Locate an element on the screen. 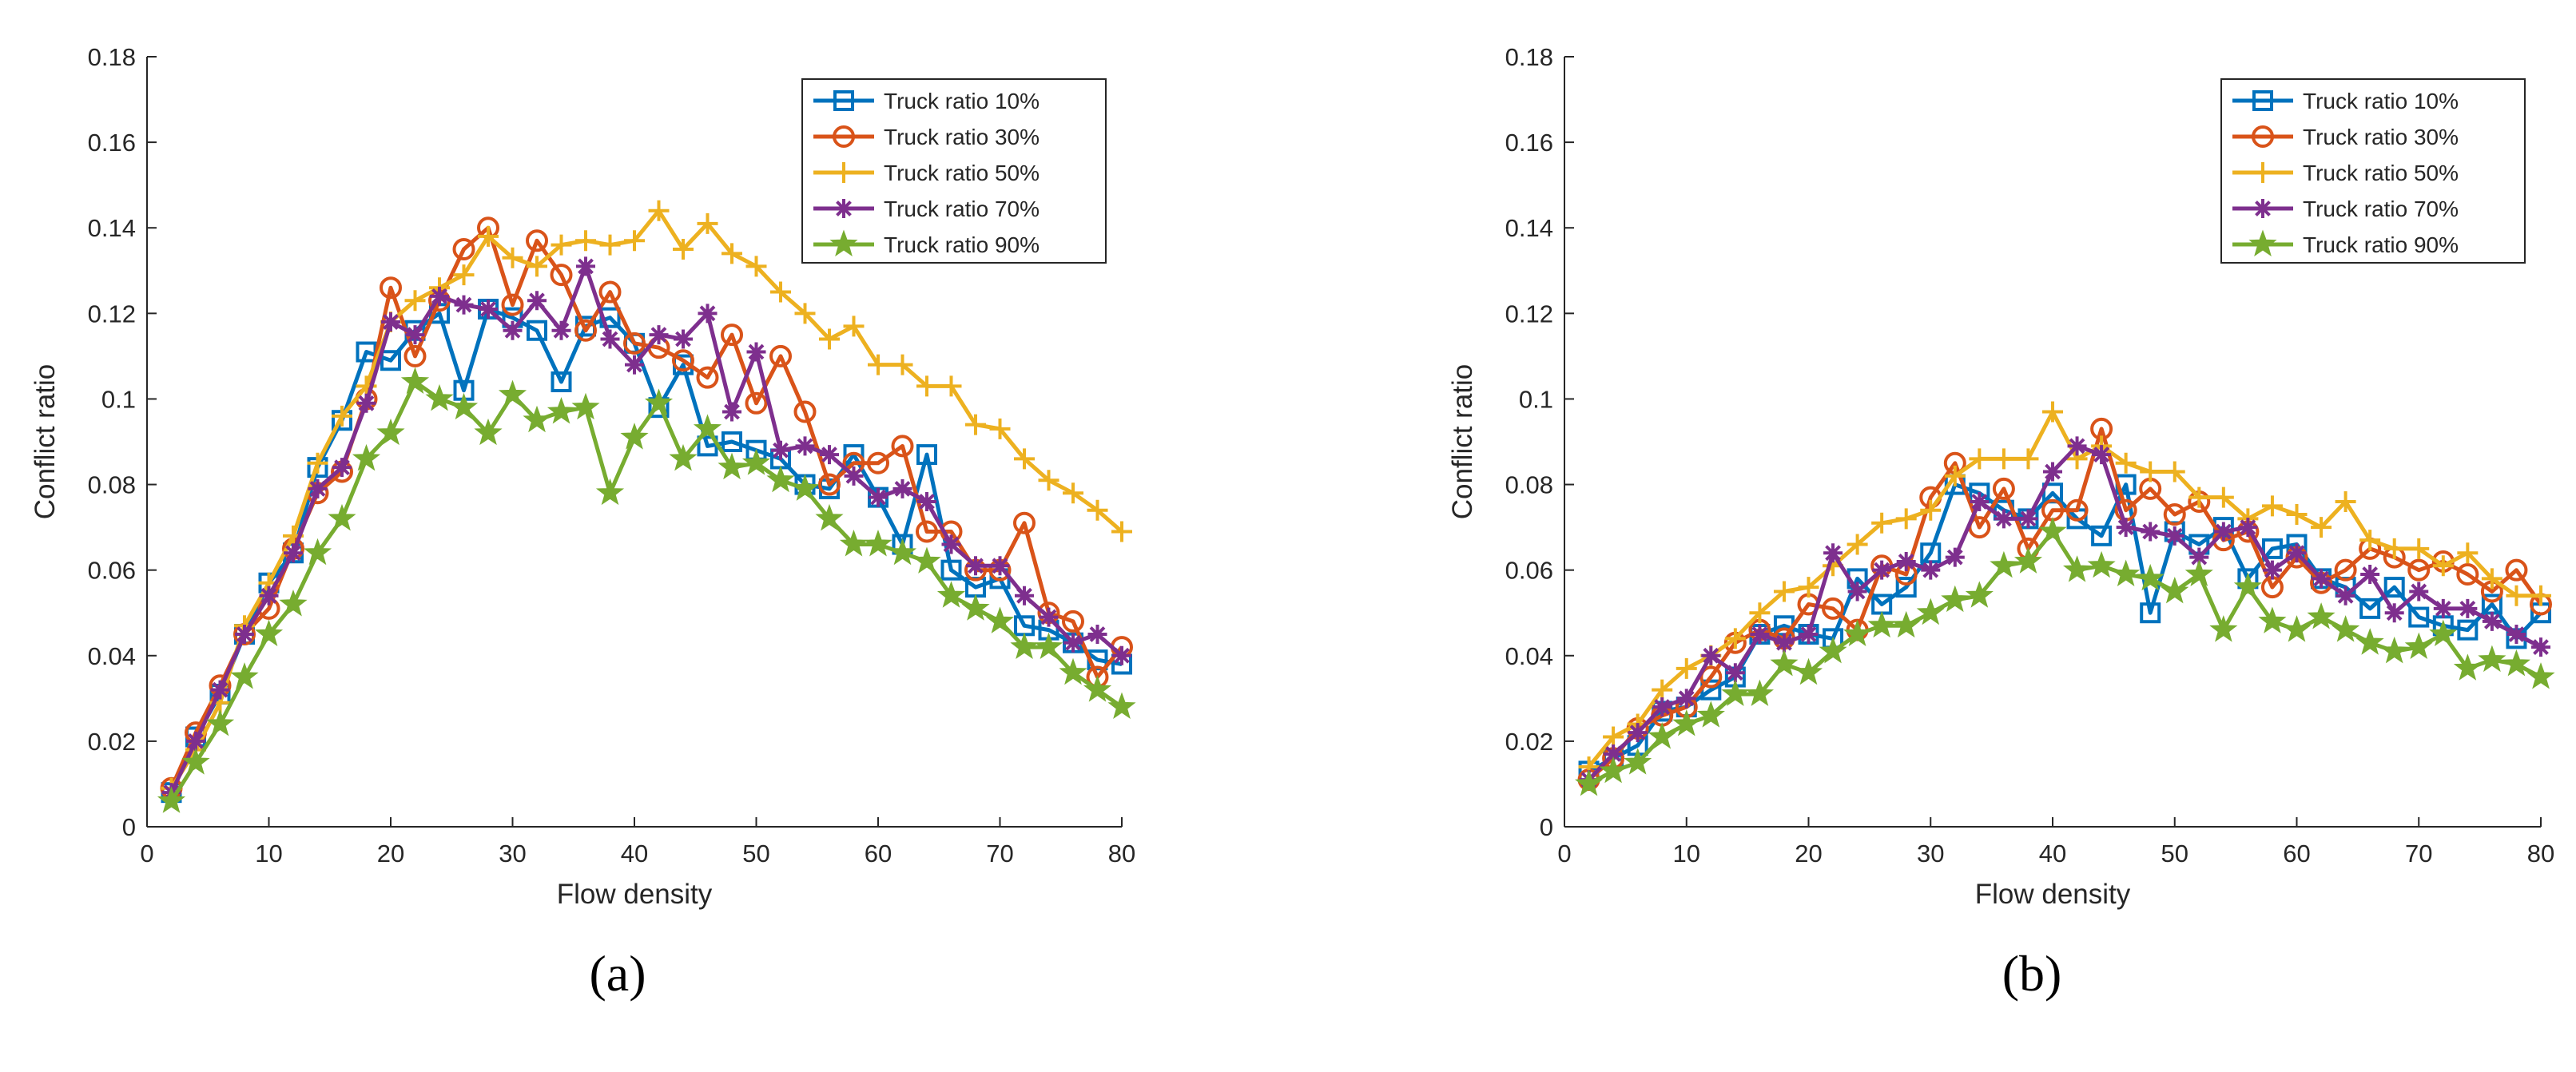 The image size is (2576, 1072). x-tick-label: 70 is located at coordinates (999, 854).